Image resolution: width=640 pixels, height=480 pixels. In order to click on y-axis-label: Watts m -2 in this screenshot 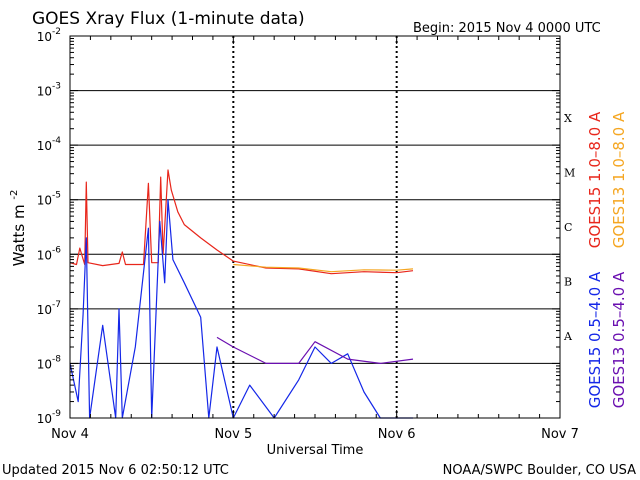, I will do `click(18, 228)`.